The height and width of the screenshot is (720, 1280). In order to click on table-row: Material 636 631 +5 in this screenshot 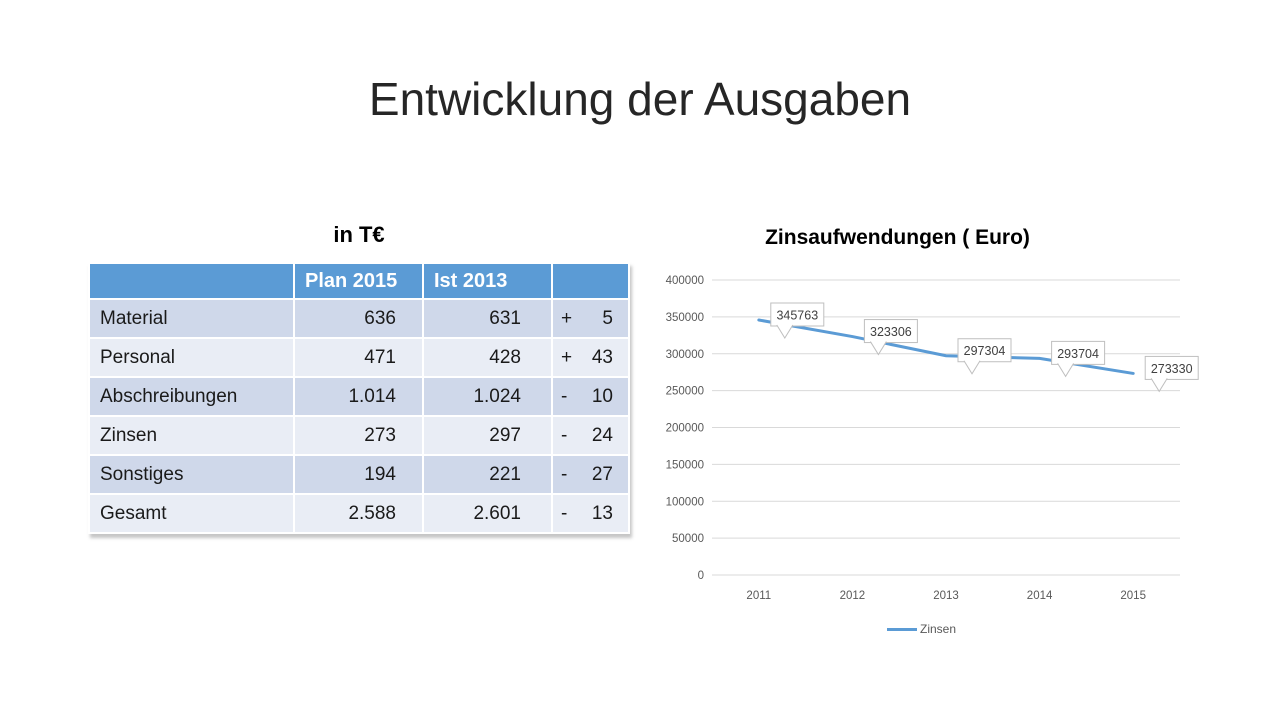, I will do `click(359, 318)`.